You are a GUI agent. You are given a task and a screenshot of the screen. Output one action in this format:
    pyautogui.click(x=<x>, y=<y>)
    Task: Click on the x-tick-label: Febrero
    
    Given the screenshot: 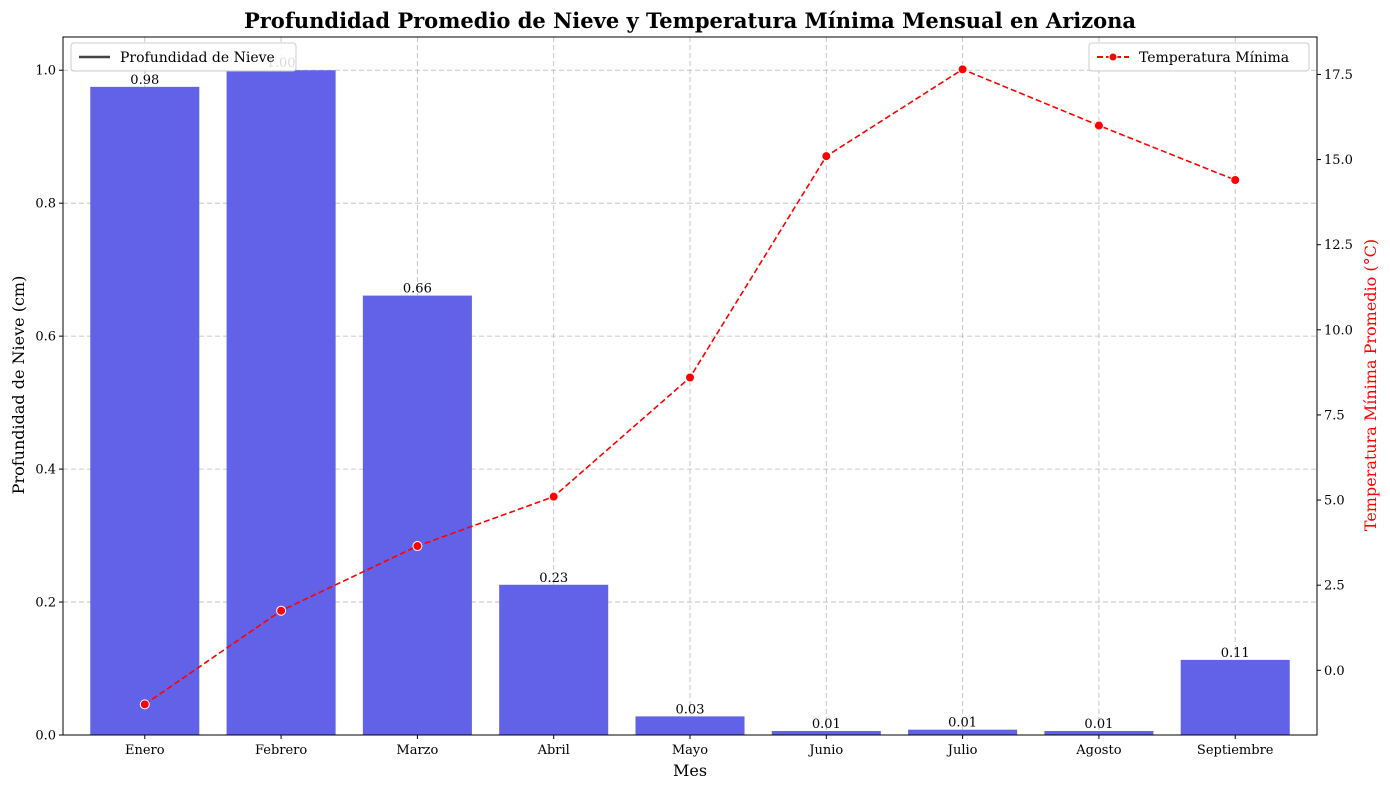 What is the action you would take?
    pyautogui.click(x=281, y=750)
    